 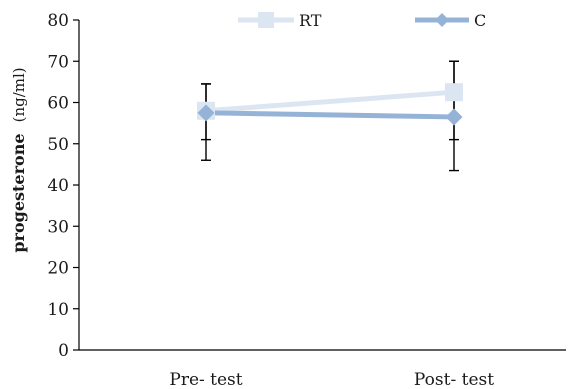 What do you see at coordinates (454, 379) in the screenshot?
I see `x-tick-label: Post- test` at bounding box center [454, 379].